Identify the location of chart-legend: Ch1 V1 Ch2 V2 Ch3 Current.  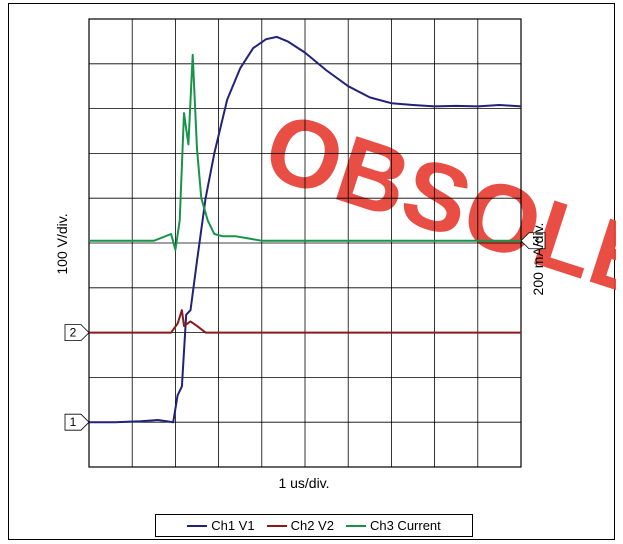
(314, 525).